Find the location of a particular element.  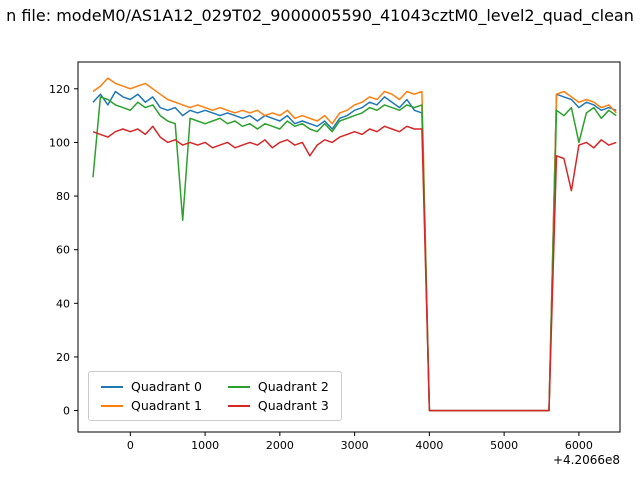

y-tick-label: 0 is located at coordinates (66, 411).